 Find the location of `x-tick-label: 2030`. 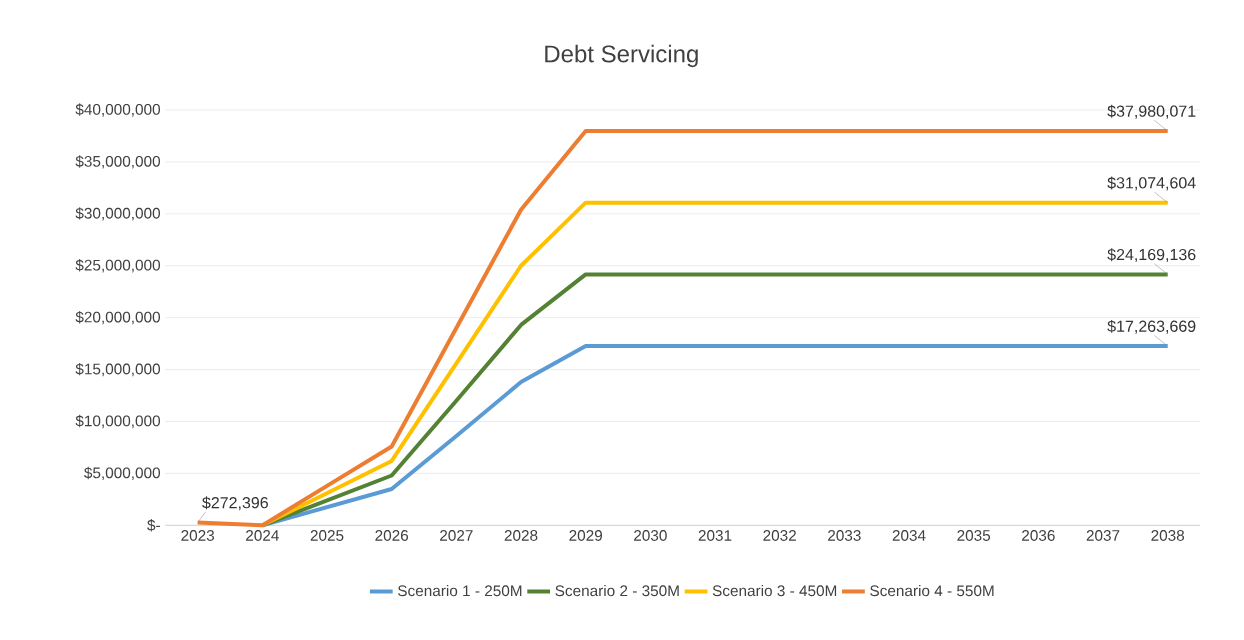

x-tick-label: 2030 is located at coordinates (650, 535).